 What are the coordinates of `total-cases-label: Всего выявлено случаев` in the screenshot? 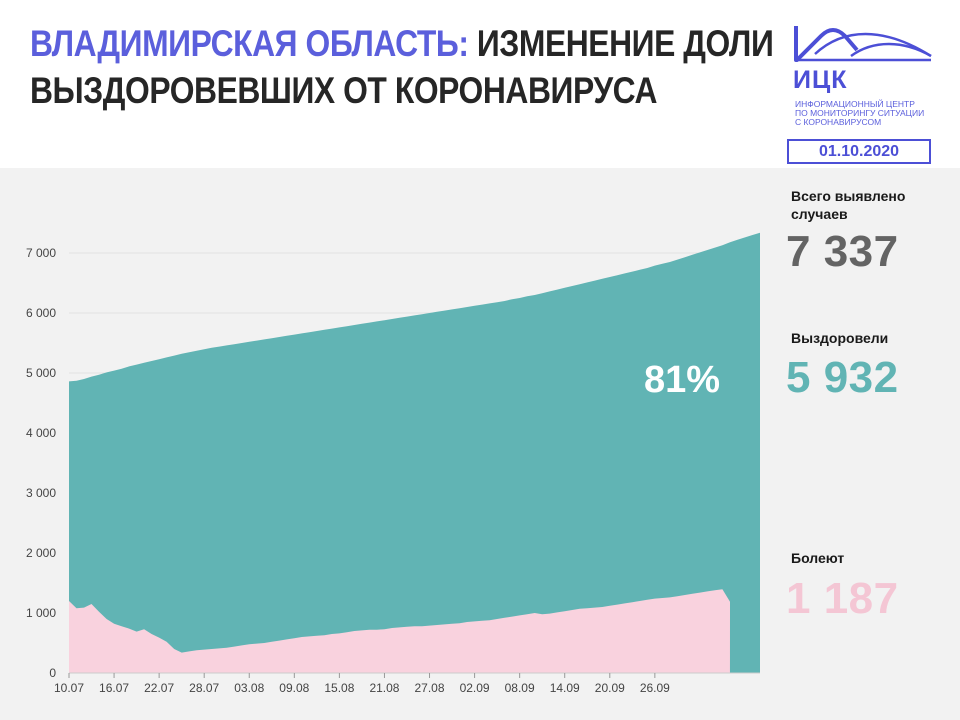 It's located at (848, 205).